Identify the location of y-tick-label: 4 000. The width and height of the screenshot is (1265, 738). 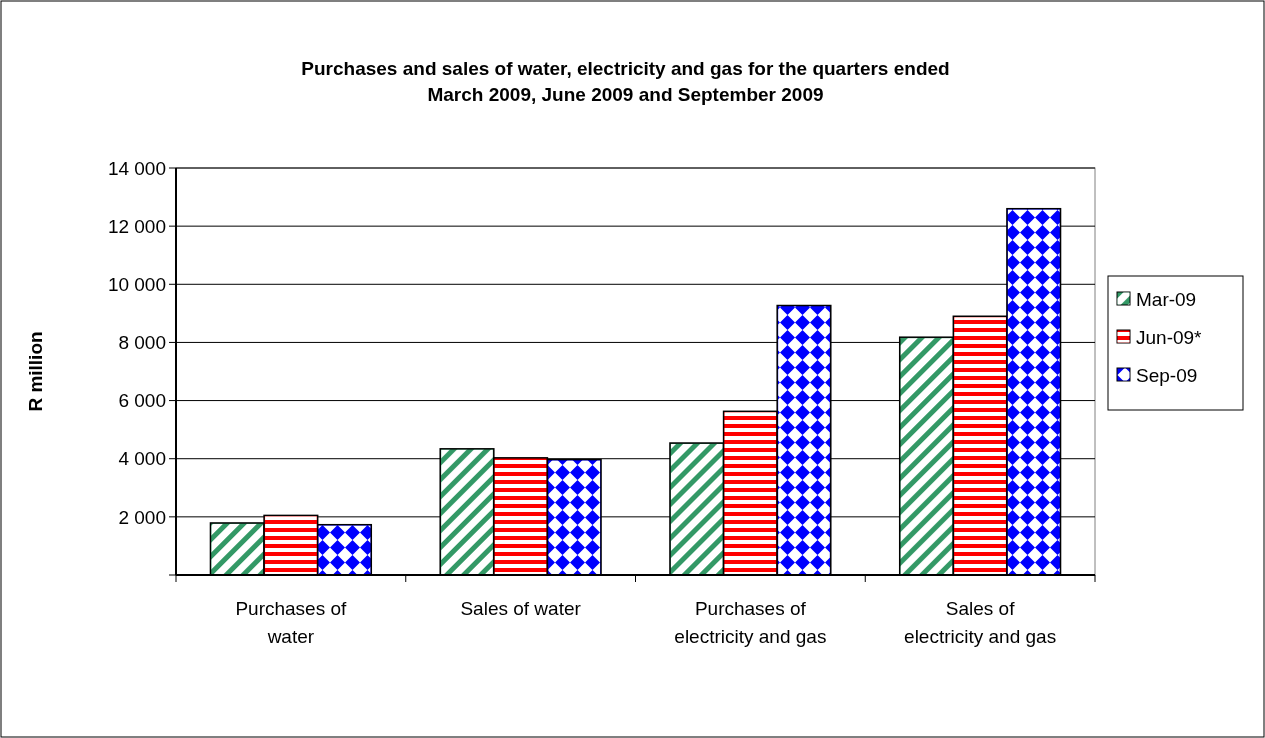
(142, 459).